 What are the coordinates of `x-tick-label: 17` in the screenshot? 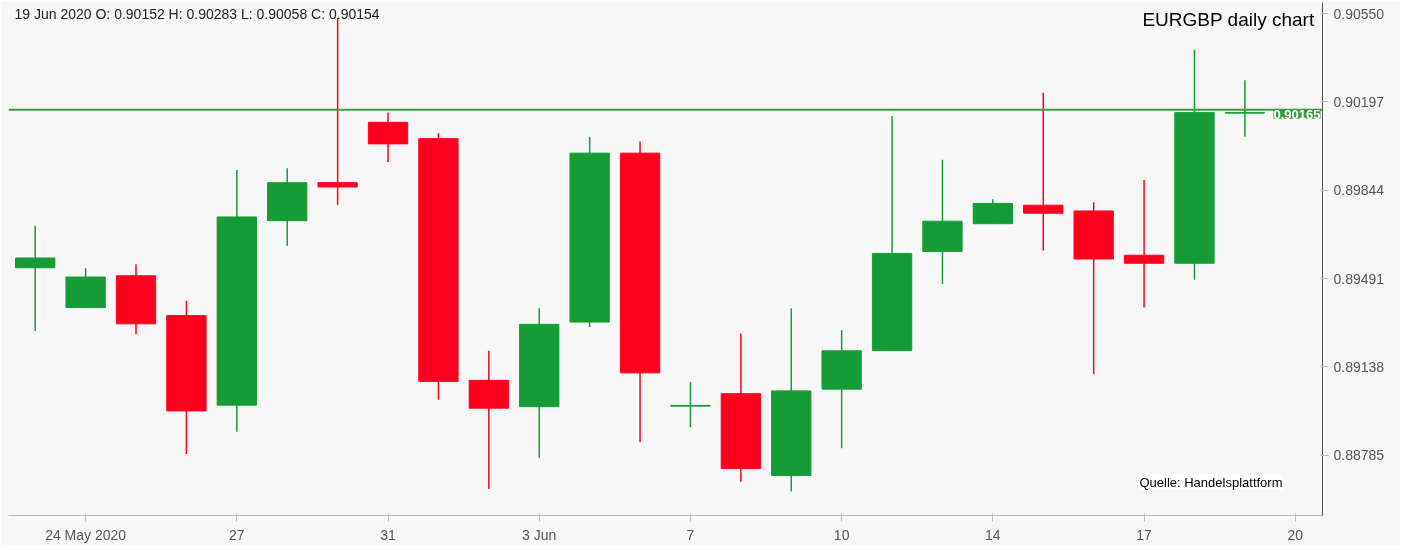 It's located at (1144, 534).